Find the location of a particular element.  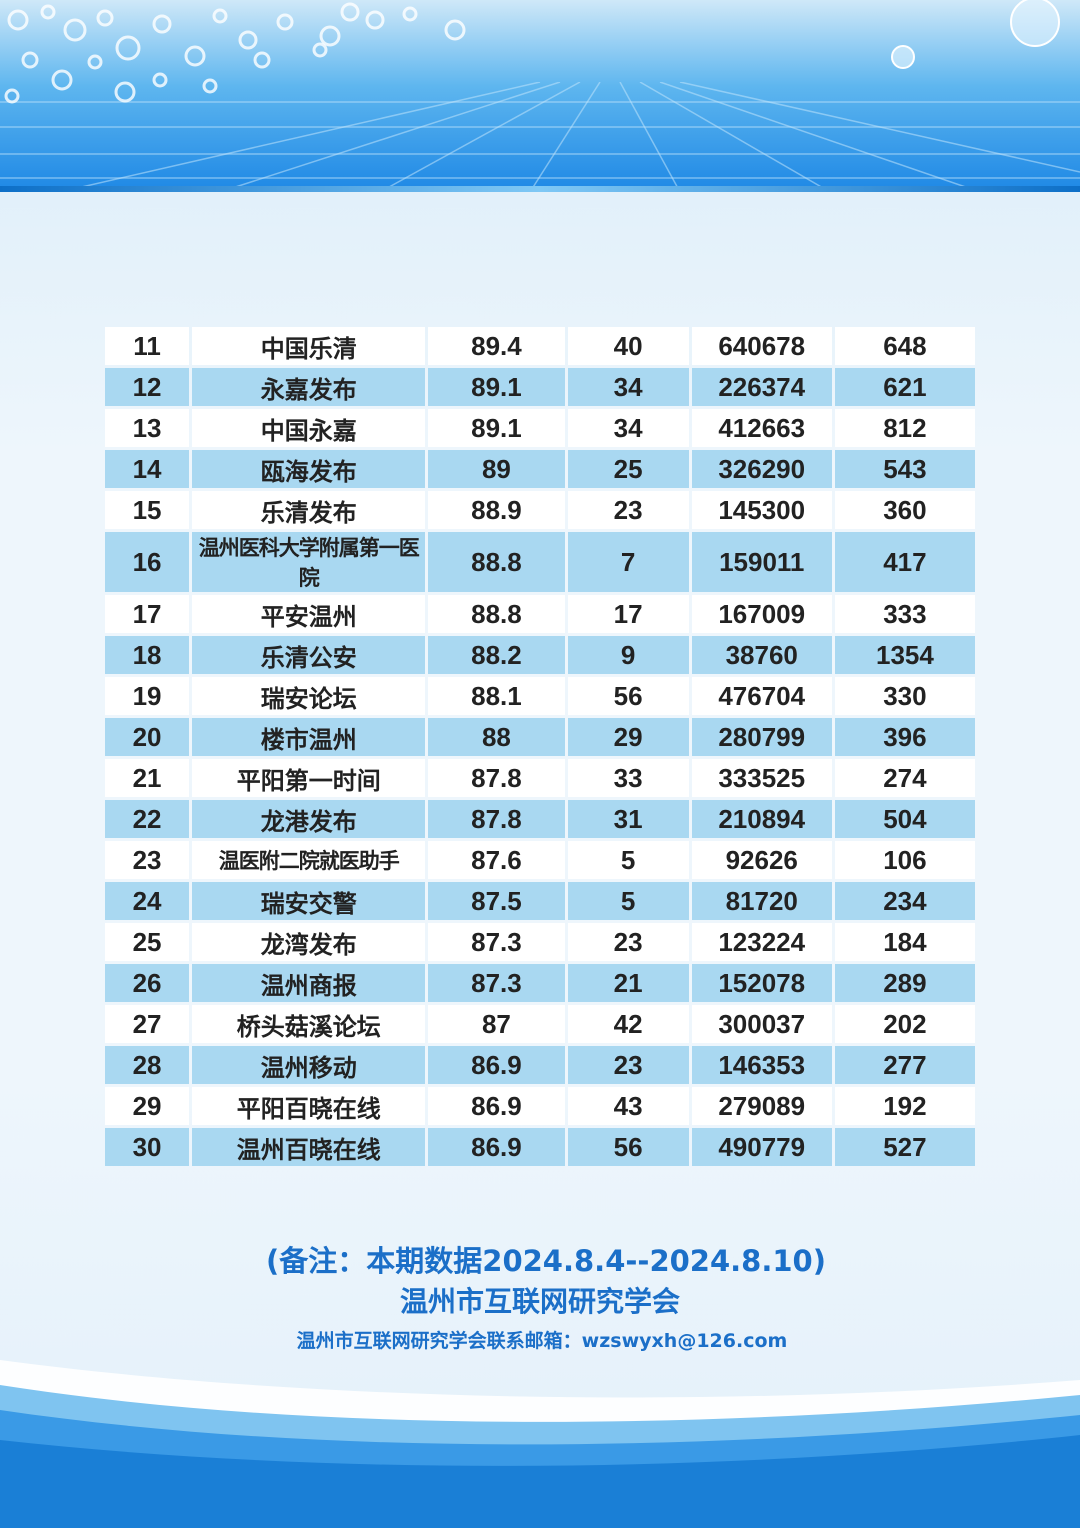

read-count-cell: 152078 is located at coordinates (761, 983).